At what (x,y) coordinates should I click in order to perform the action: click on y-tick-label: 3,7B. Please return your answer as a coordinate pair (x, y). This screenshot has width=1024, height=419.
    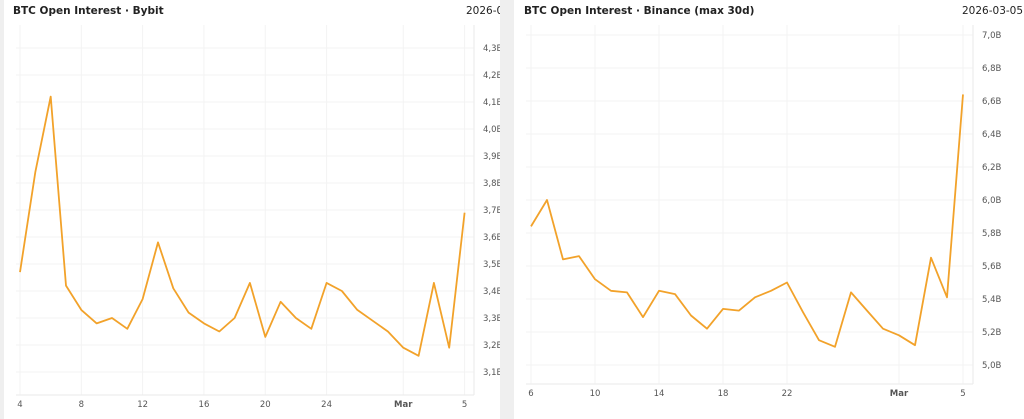
    Looking at the image, I should click on (491, 211).